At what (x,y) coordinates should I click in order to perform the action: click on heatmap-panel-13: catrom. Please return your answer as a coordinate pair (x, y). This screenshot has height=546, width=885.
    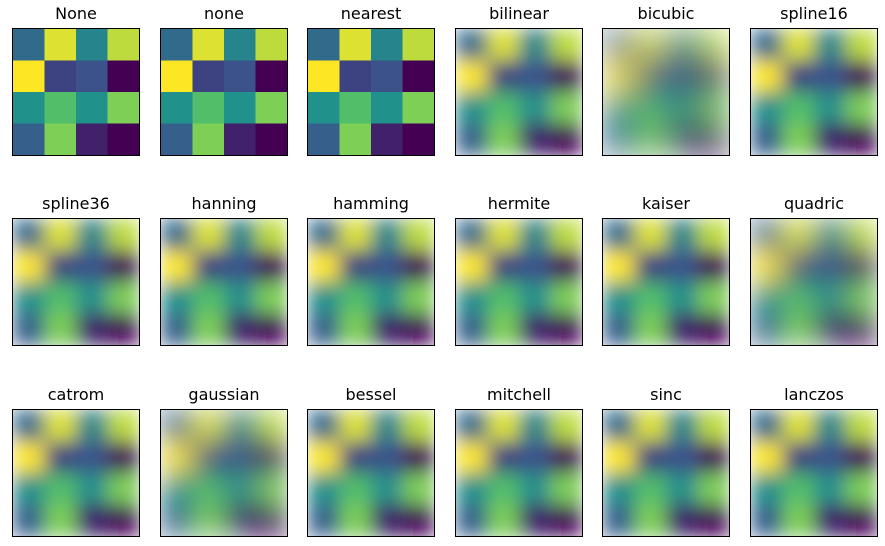
    Looking at the image, I should click on (76, 461).